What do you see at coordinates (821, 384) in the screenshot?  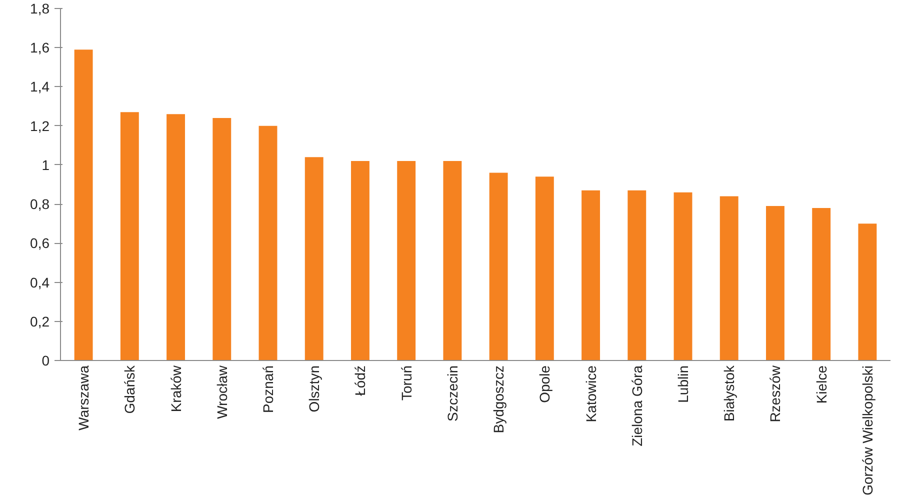 I see `x-tick-label: Kielce` at bounding box center [821, 384].